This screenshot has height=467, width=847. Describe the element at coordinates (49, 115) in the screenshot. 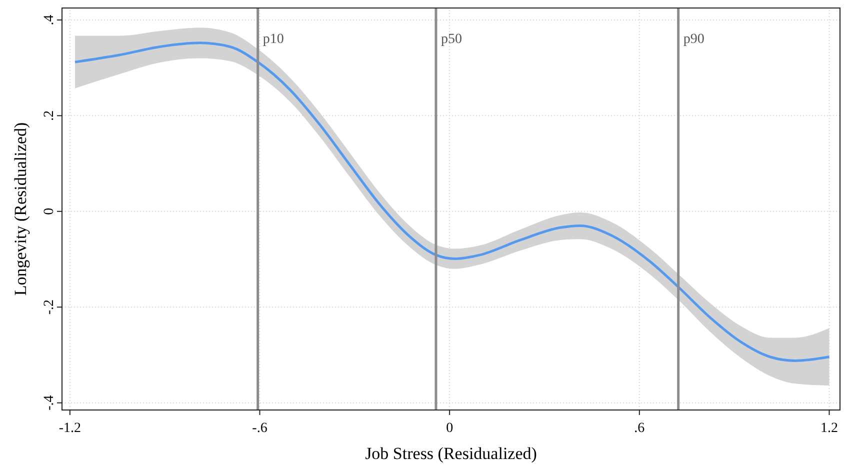

I see `y-tick-label: .2` at that location.